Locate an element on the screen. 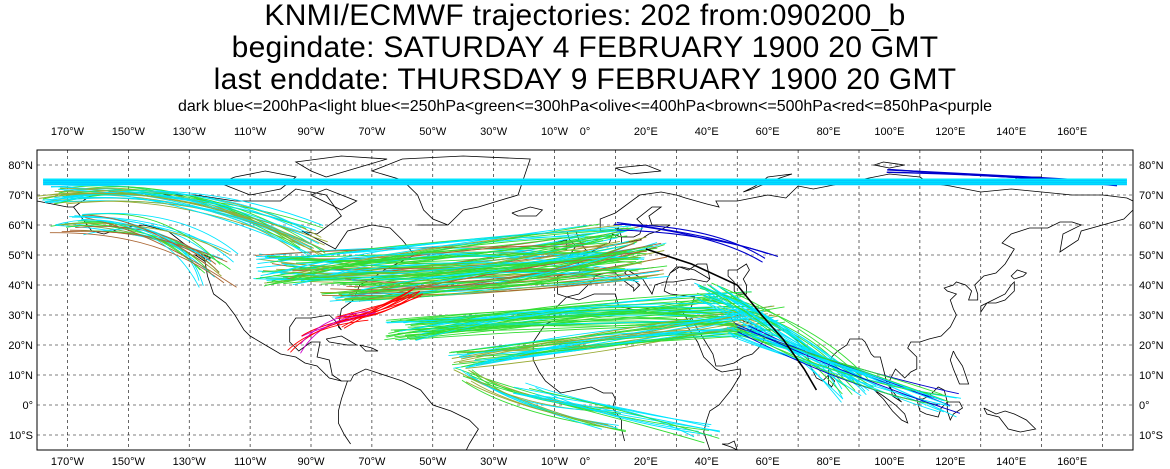  lon-label-top: 160°E is located at coordinates (1072, 132).